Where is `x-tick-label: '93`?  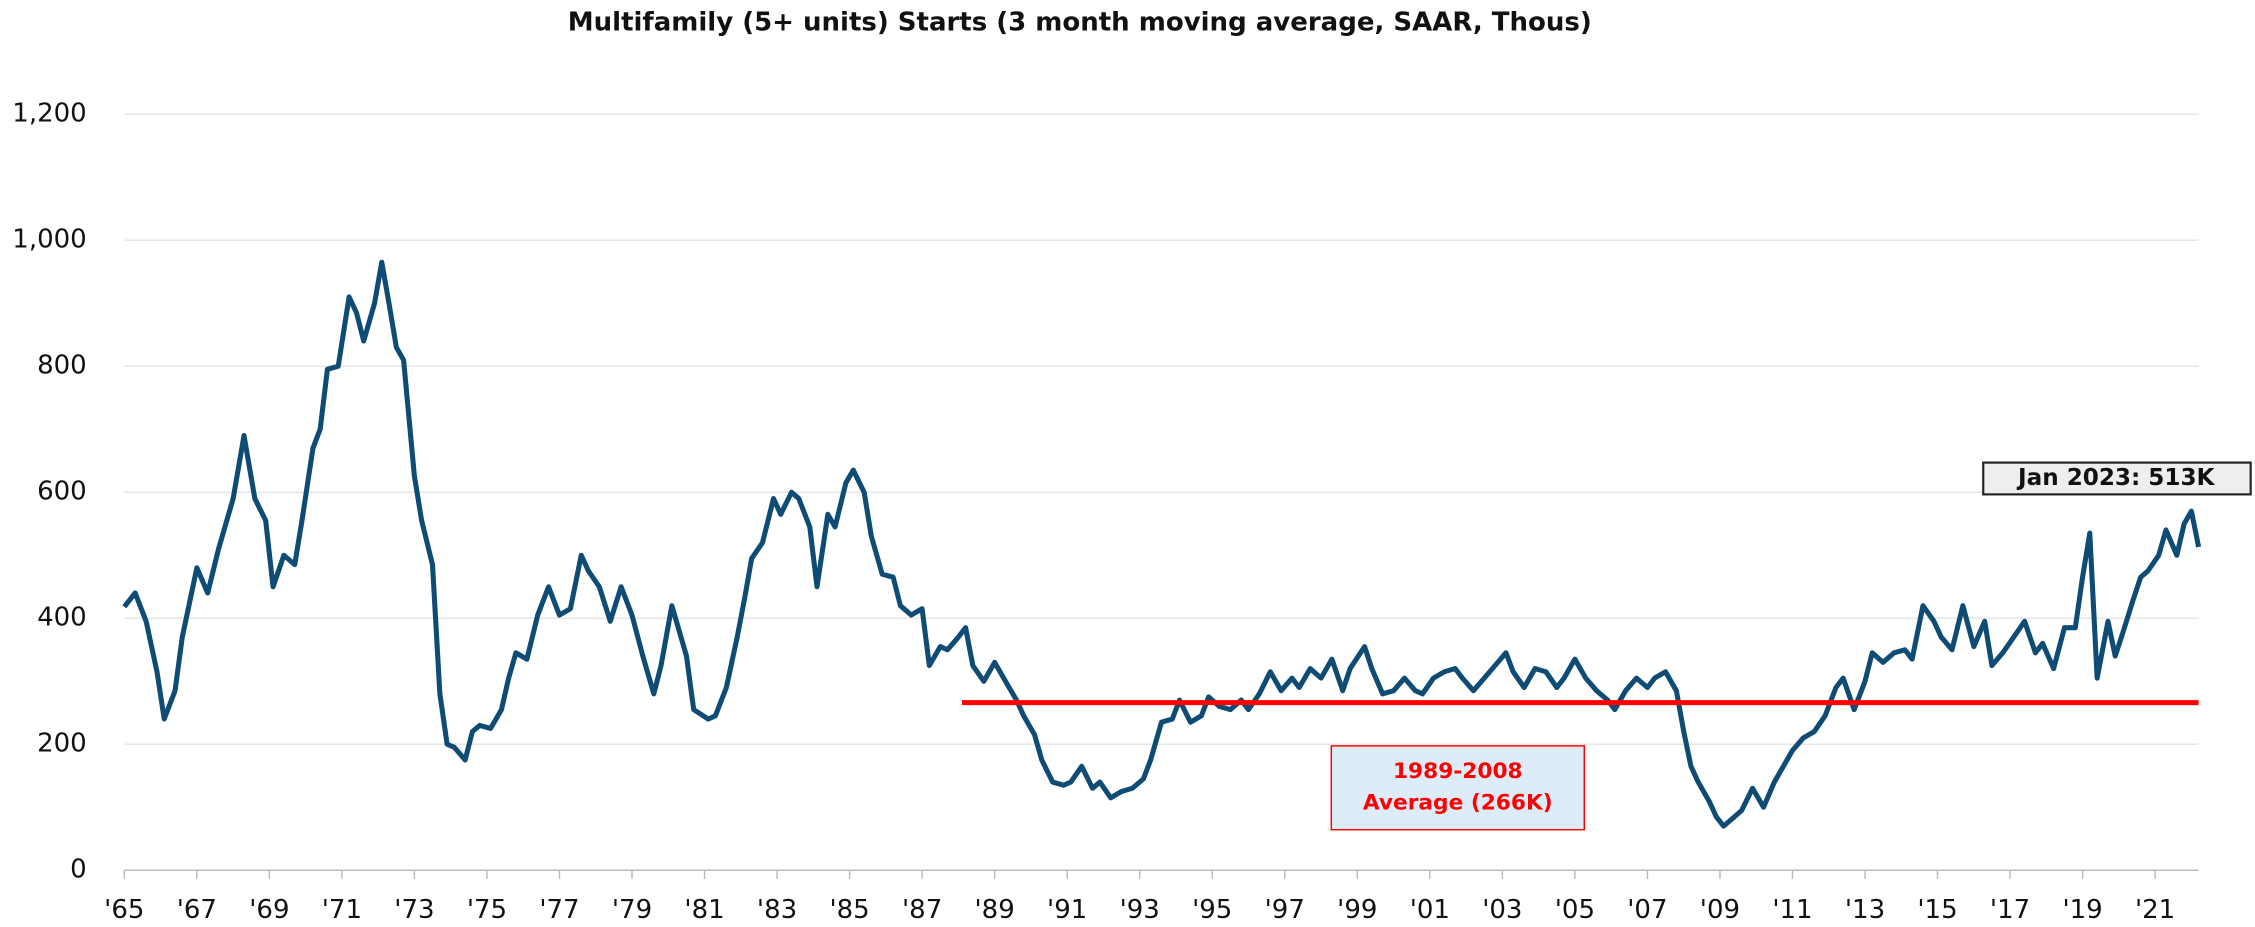 x-tick-label: '93 is located at coordinates (1140, 909).